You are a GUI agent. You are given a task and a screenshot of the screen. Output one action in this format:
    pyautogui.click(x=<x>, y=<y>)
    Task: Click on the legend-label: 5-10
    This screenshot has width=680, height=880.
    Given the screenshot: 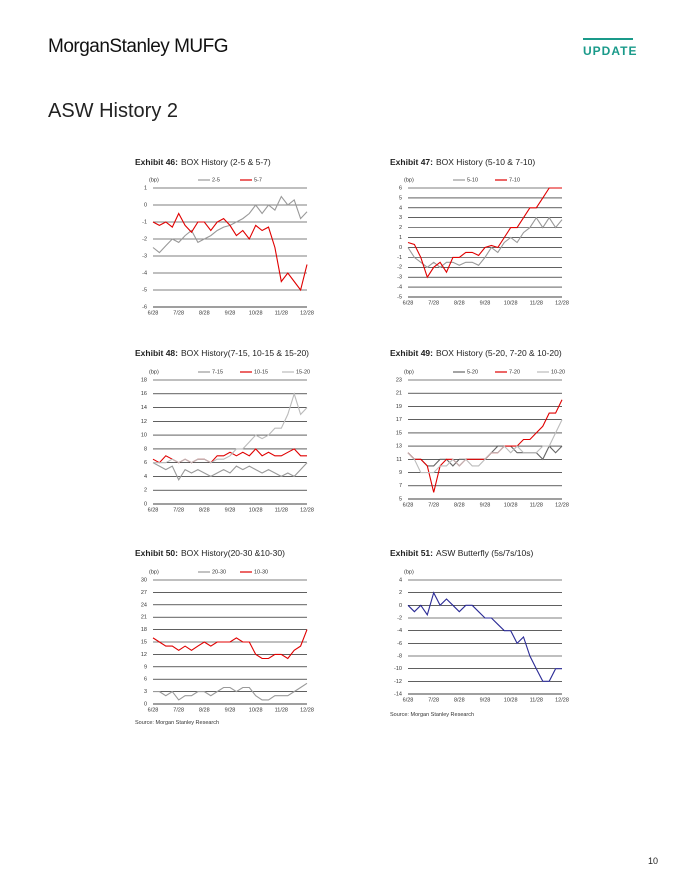 What is the action you would take?
    pyautogui.click(x=472, y=180)
    